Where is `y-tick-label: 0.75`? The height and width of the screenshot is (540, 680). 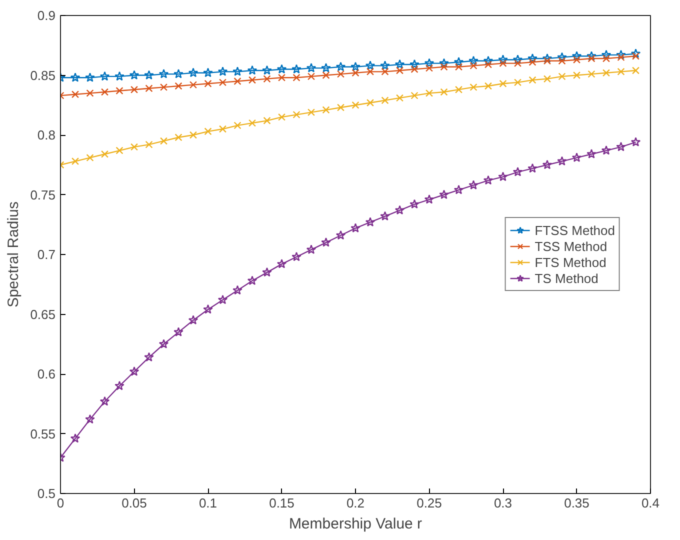 y-tick-label: 0.75 is located at coordinates (43, 194).